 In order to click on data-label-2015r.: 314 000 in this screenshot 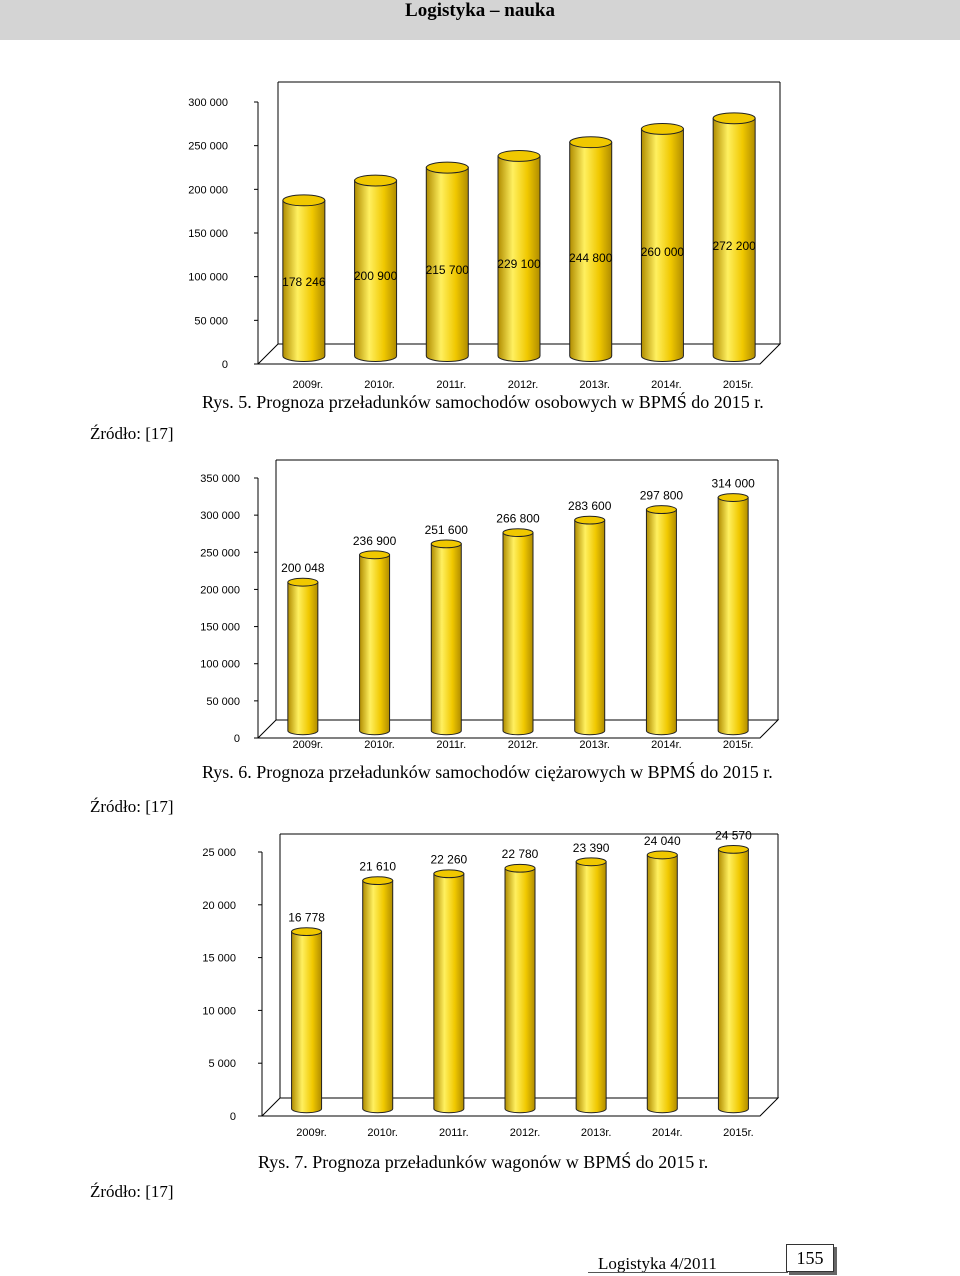, I will do `click(733, 484)`.